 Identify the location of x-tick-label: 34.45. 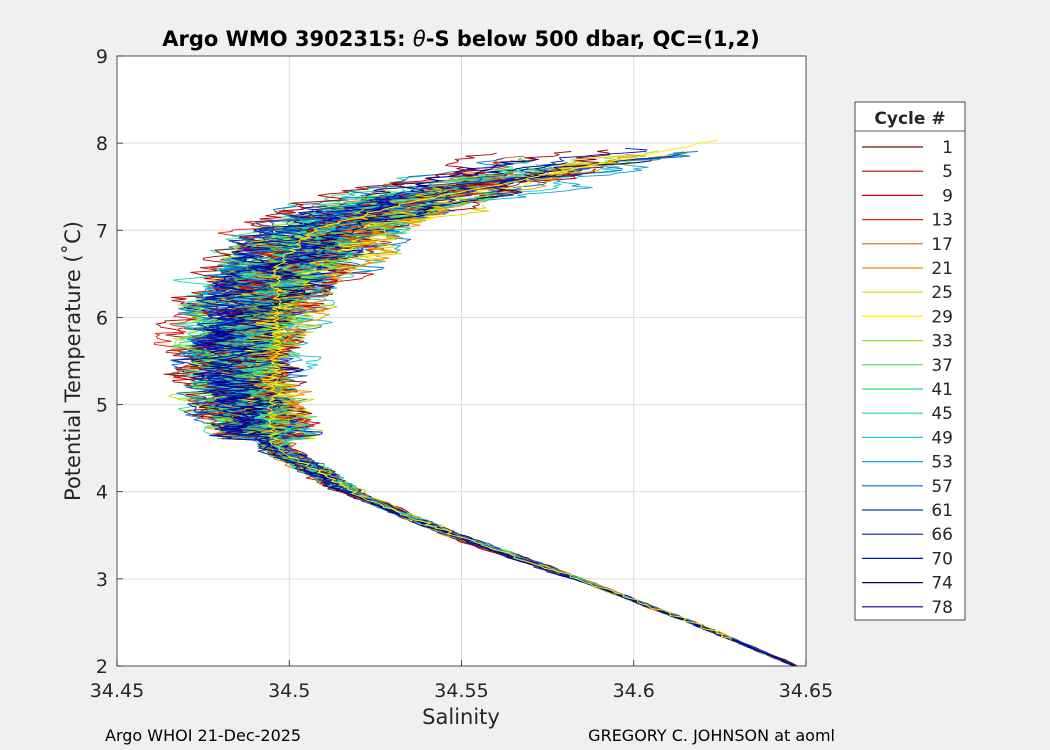
(117, 691).